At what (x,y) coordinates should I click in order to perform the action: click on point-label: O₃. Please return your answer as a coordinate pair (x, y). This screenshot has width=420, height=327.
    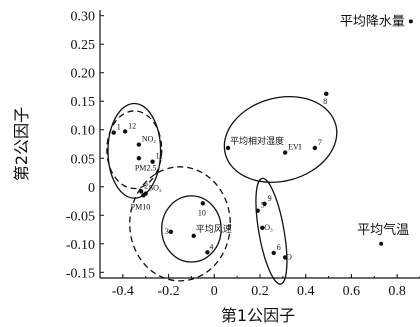
    Looking at the image, I should click on (268, 227).